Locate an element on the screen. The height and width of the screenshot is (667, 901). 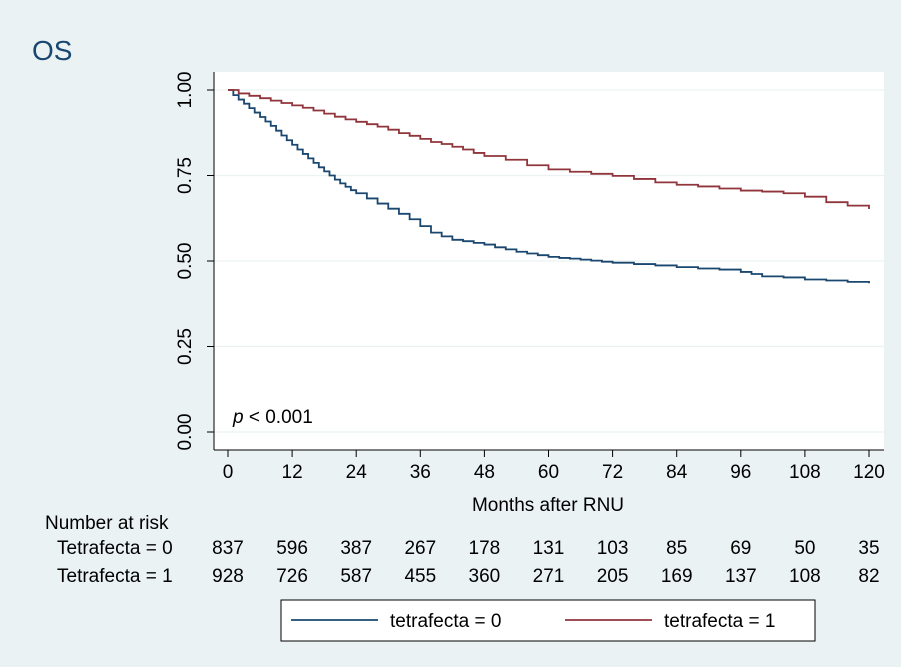
y-tick-label-2: 0.50 is located at coordinates (185, 261).